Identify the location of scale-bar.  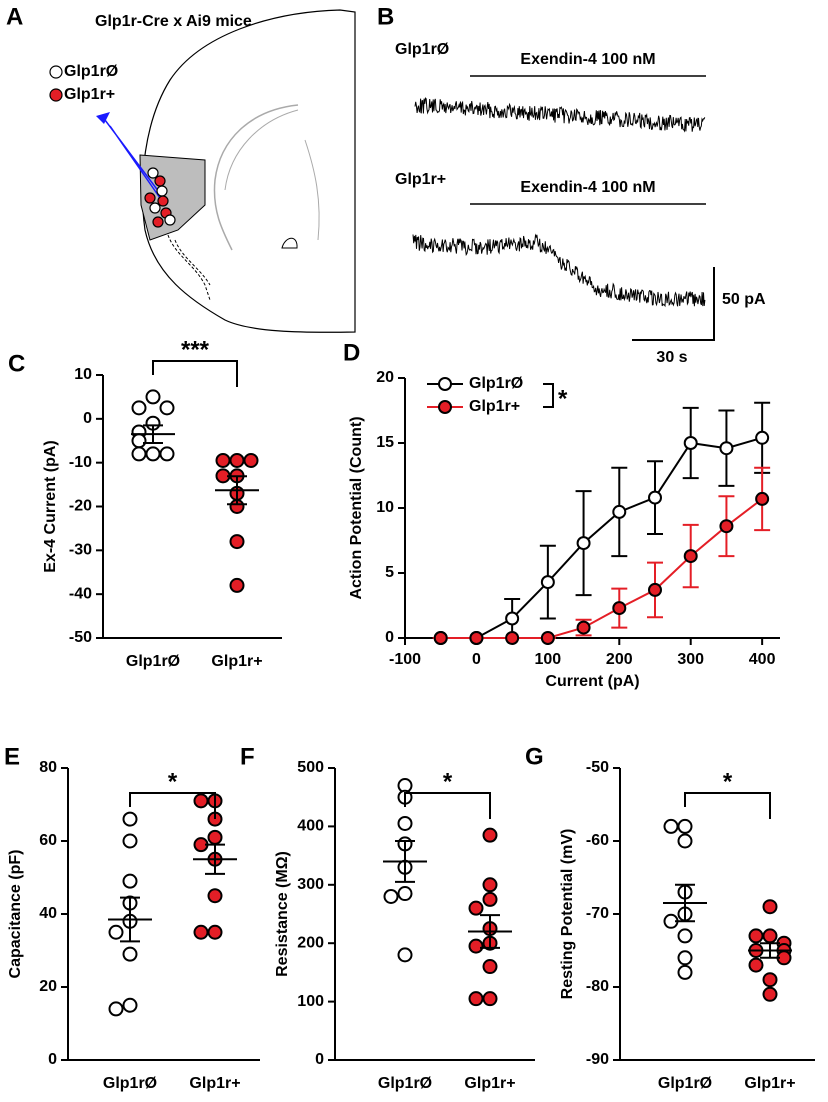
(673, 304).